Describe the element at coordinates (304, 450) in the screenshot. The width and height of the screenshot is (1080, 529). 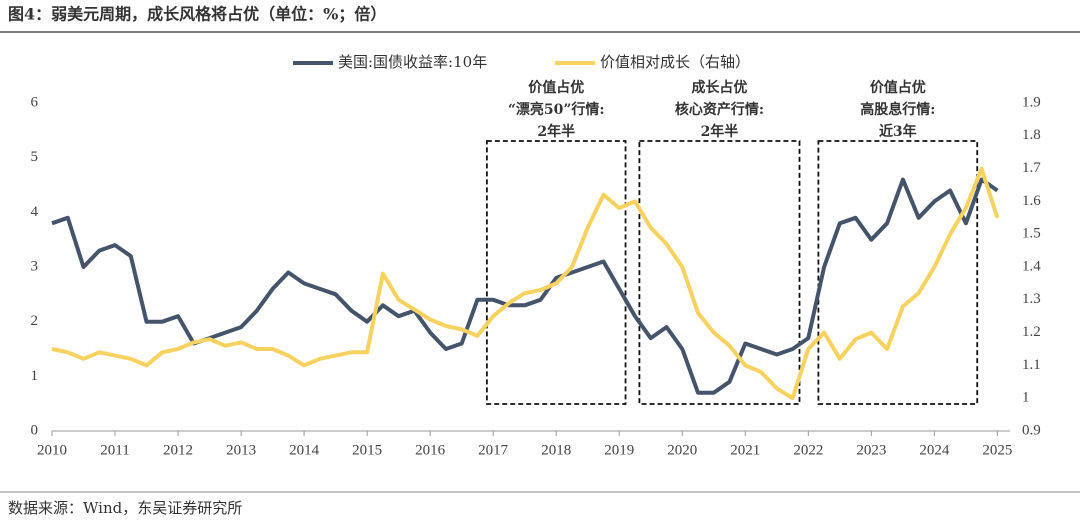
I see `x-tick-label: 2014` at that location.